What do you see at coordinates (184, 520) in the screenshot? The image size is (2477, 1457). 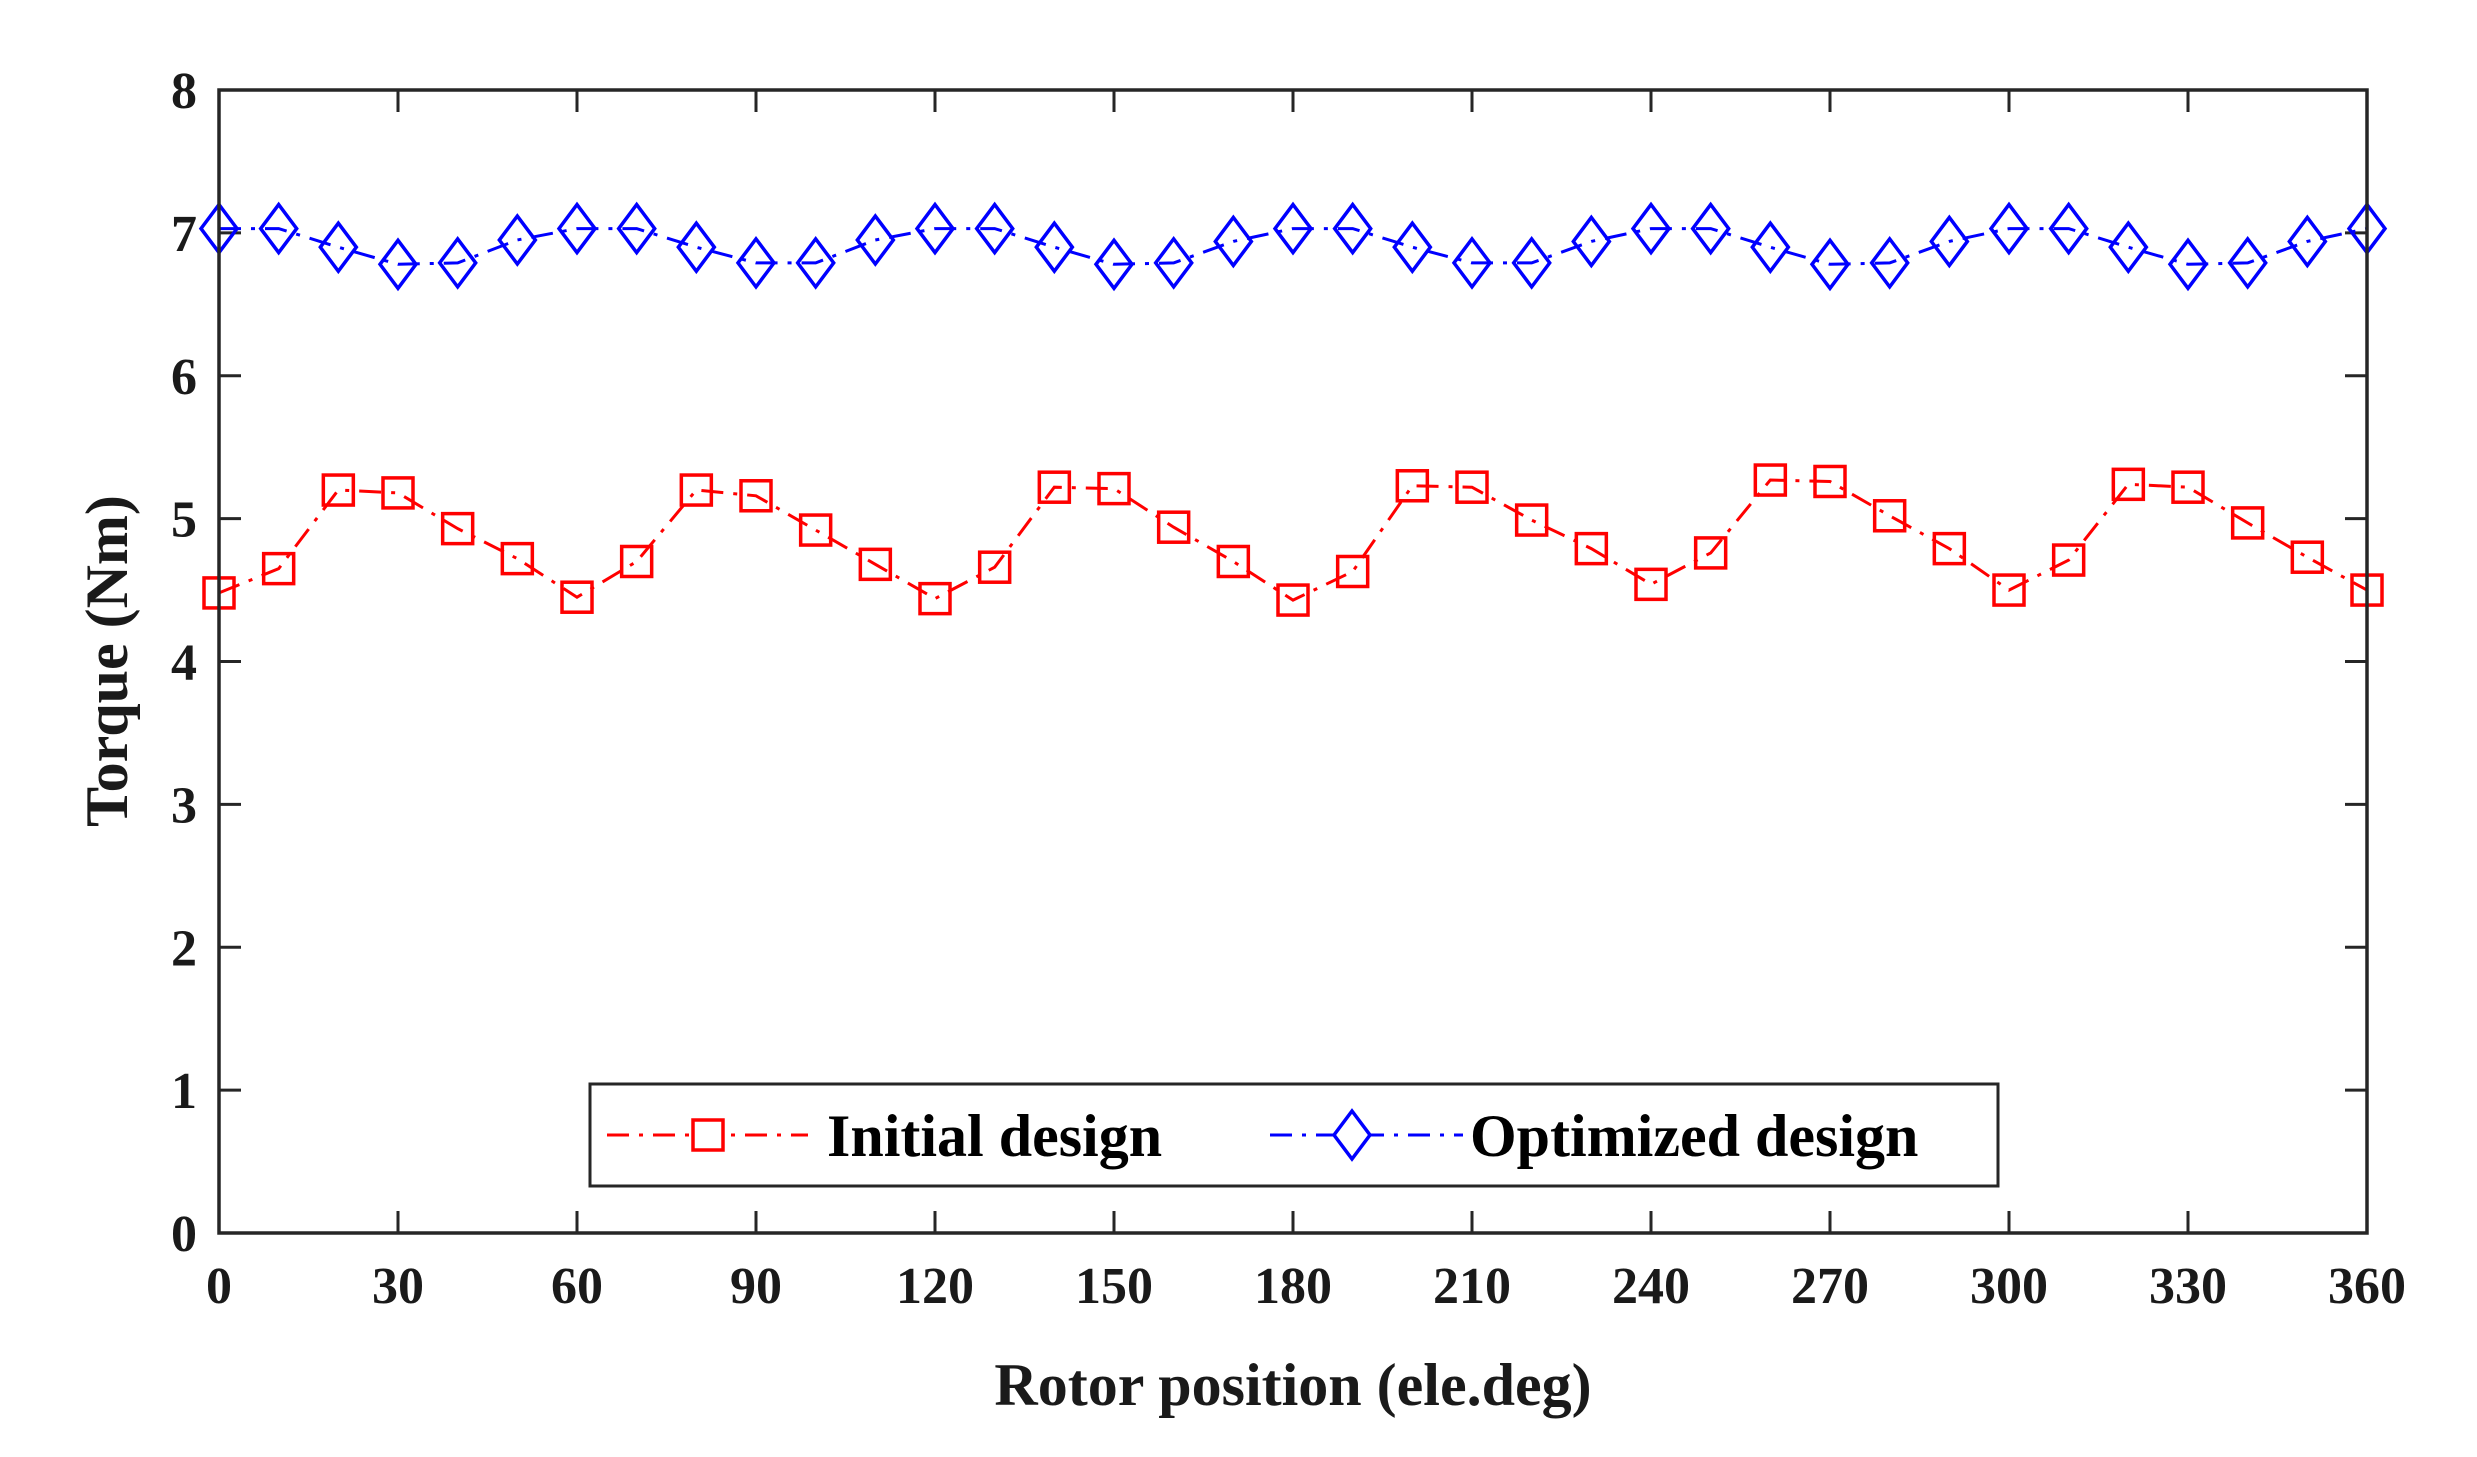 I see `y-tick-label: 5` at bounding box center [184, 520].